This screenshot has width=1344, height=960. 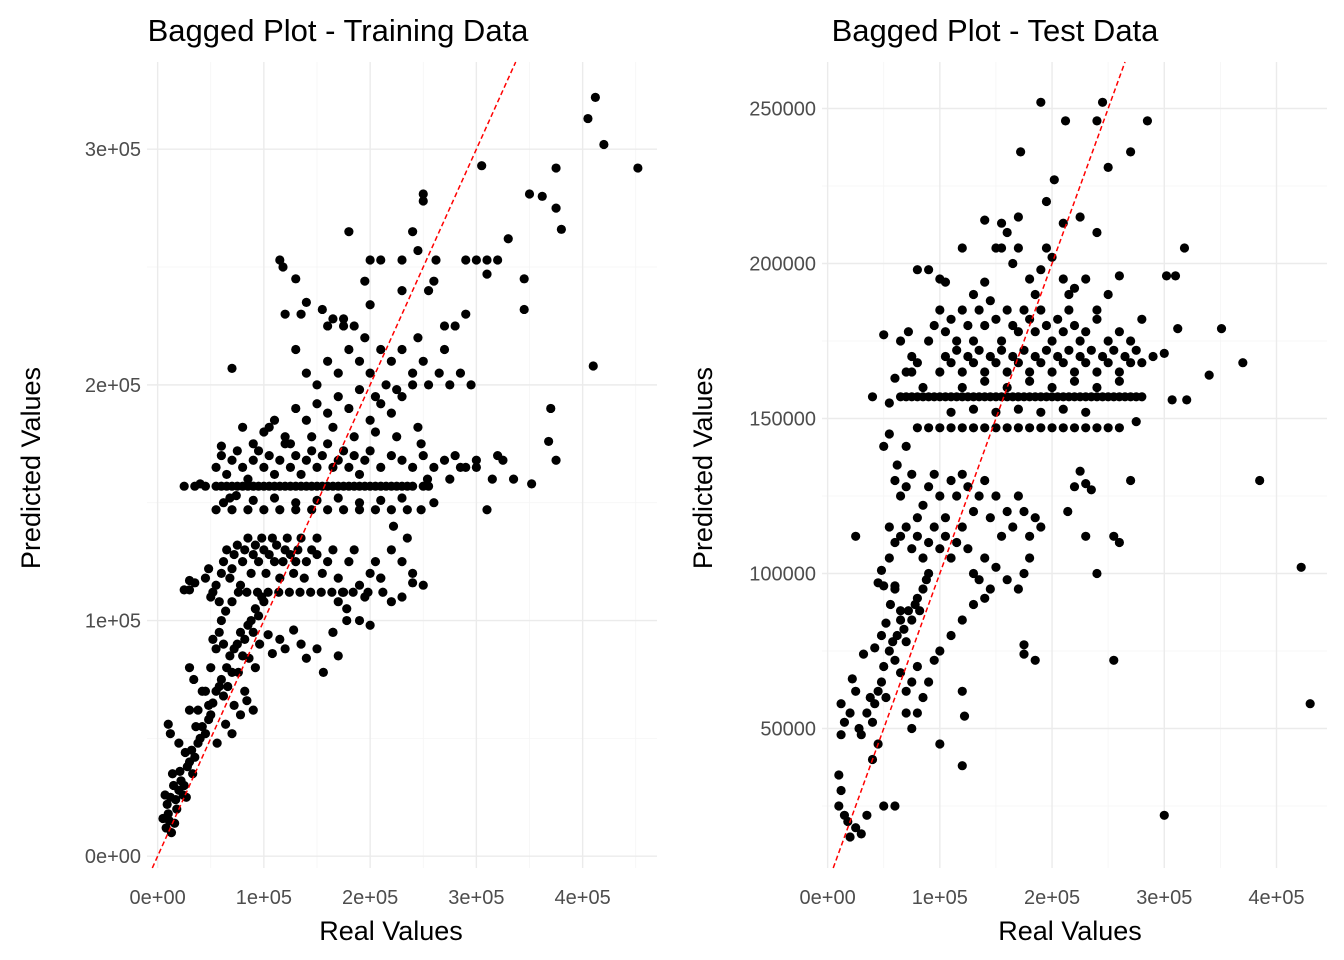 I want to click on test-x-ticks: 0e+00 1e+05 2e+05 3e+05 4e+05, so click(x=1052, y=898).